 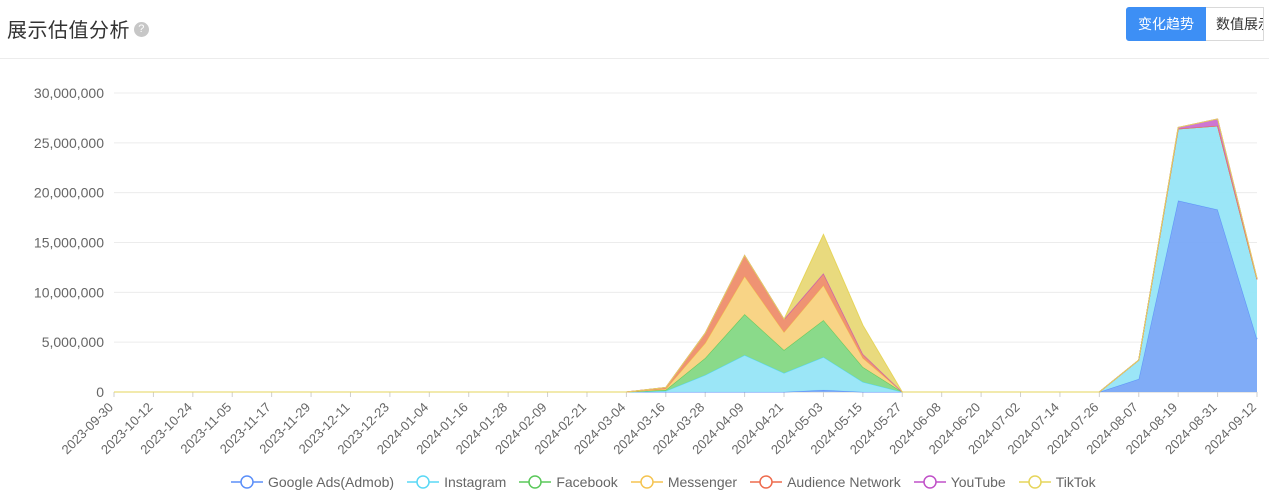 I want to click on chart-header: 展示估值分析? 变化趋势 数值展示, so click(x=634, y=29).